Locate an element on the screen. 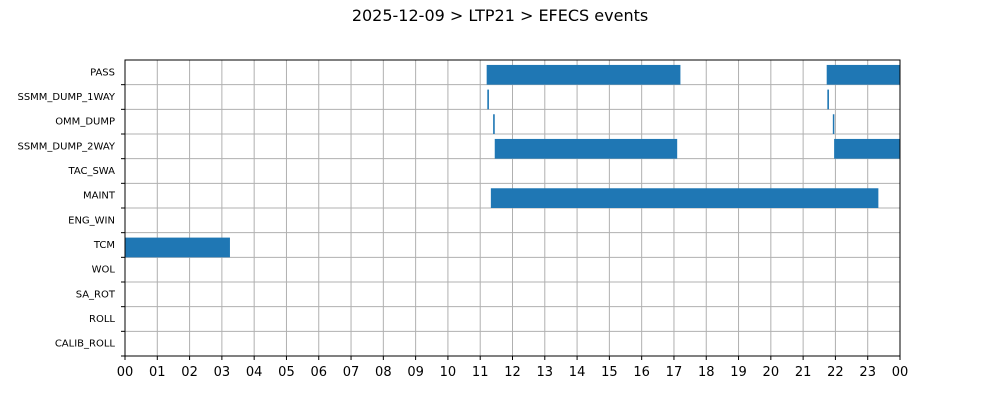  x-tick-label: 05 is located at coordinates (286, 372).